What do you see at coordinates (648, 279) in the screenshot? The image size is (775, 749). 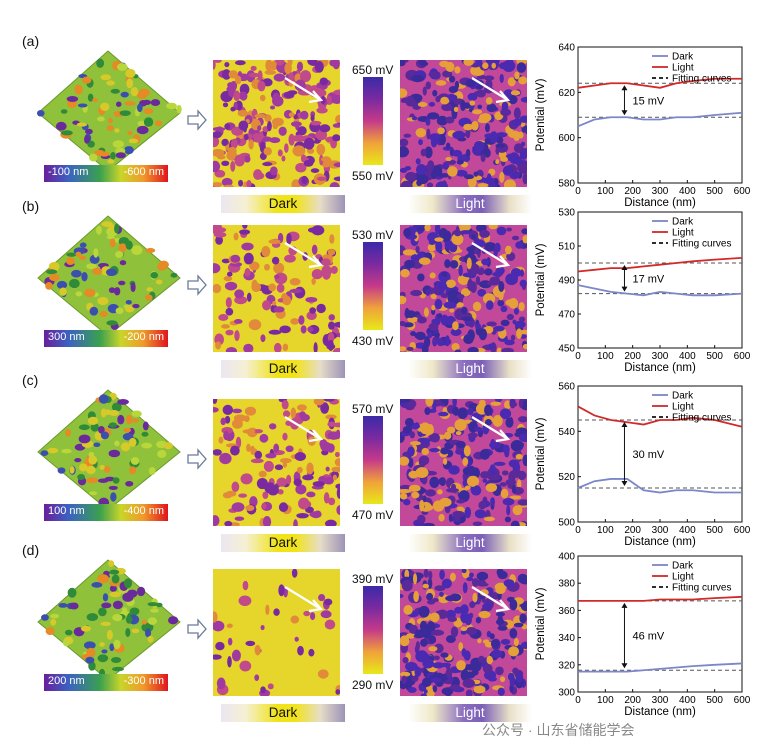 I see `difference-label: 17 mV` at bounding box center [648, 279].